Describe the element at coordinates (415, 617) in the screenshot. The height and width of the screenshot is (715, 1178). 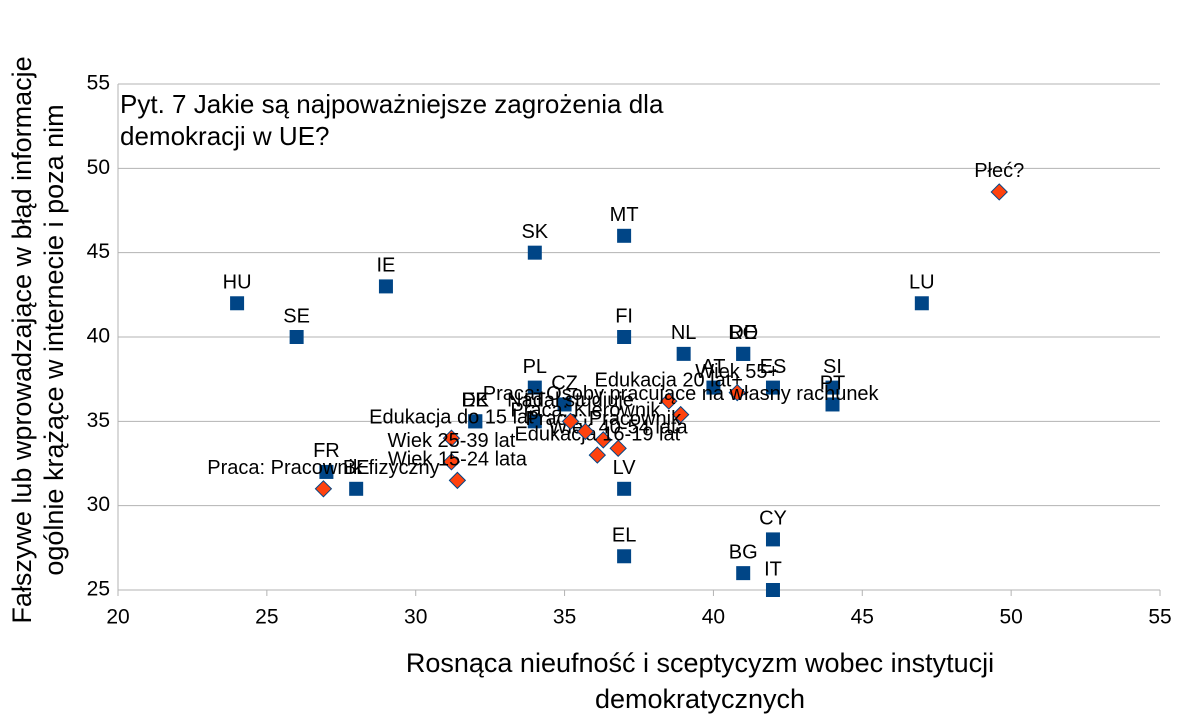
I see `x-tick-label: 30` at that location.